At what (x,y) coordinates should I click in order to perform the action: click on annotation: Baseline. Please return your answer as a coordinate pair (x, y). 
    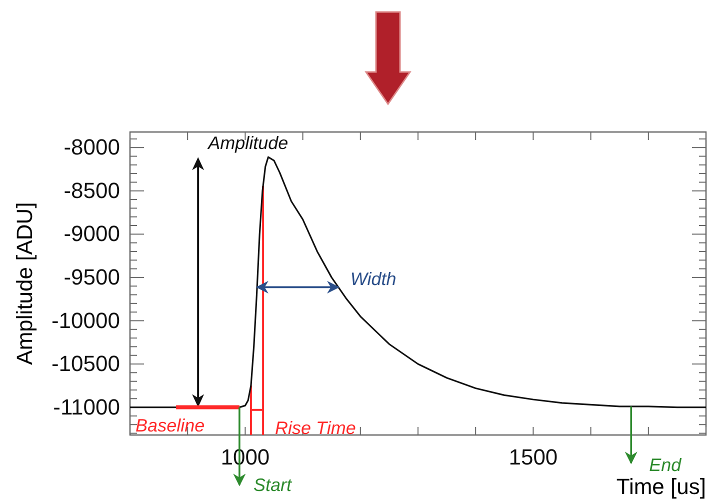
    Looking at the image, I should click on (170, 425).